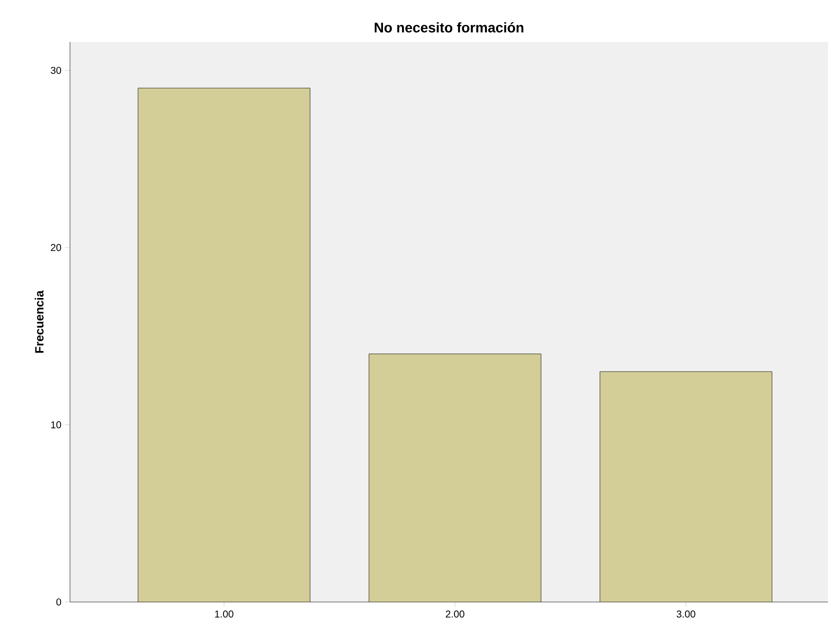  Describe the element at coordinates (449, 27) in the screenshot. I see `chart-title: No necesito formación` at that location.